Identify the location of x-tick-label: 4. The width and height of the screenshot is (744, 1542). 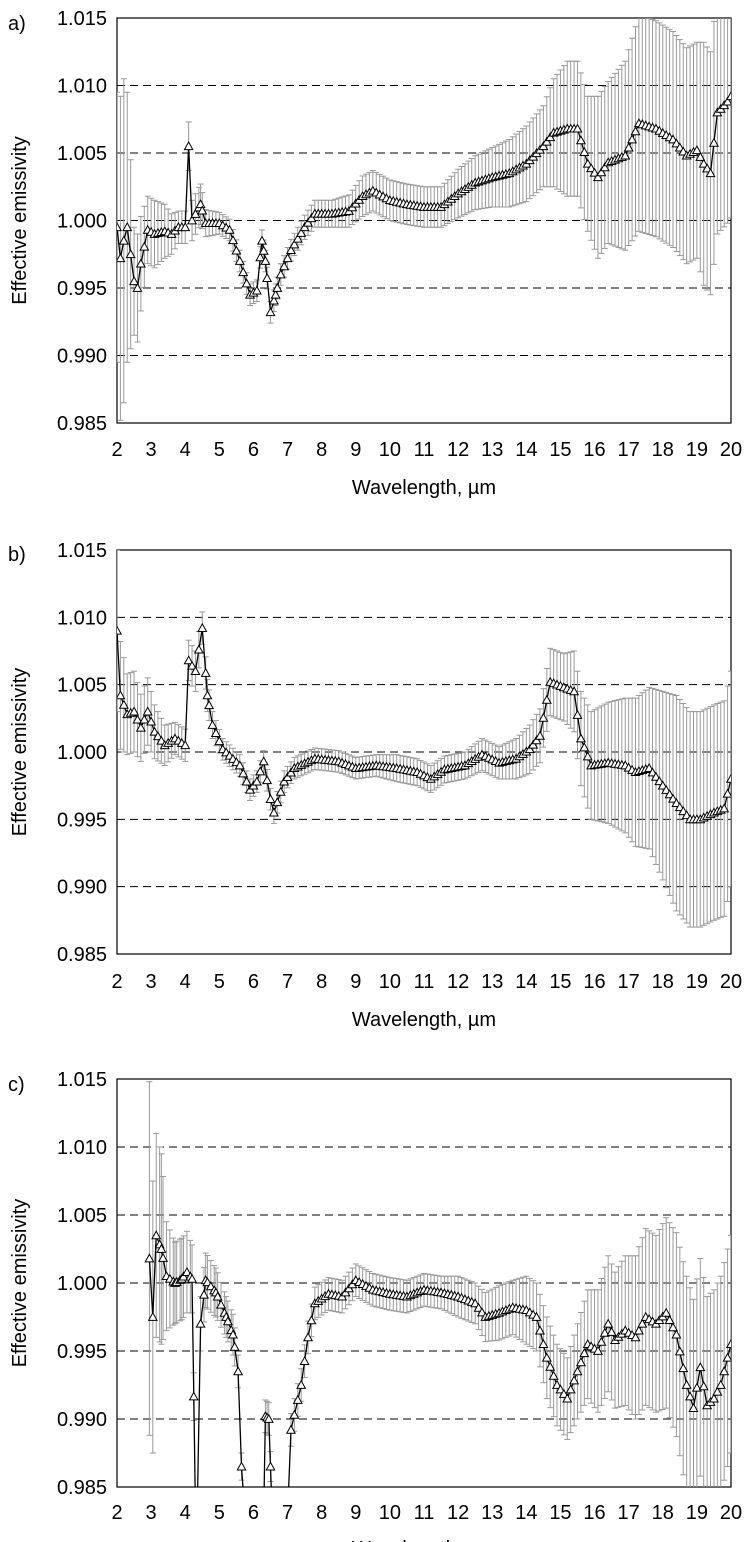
(185, 1513).